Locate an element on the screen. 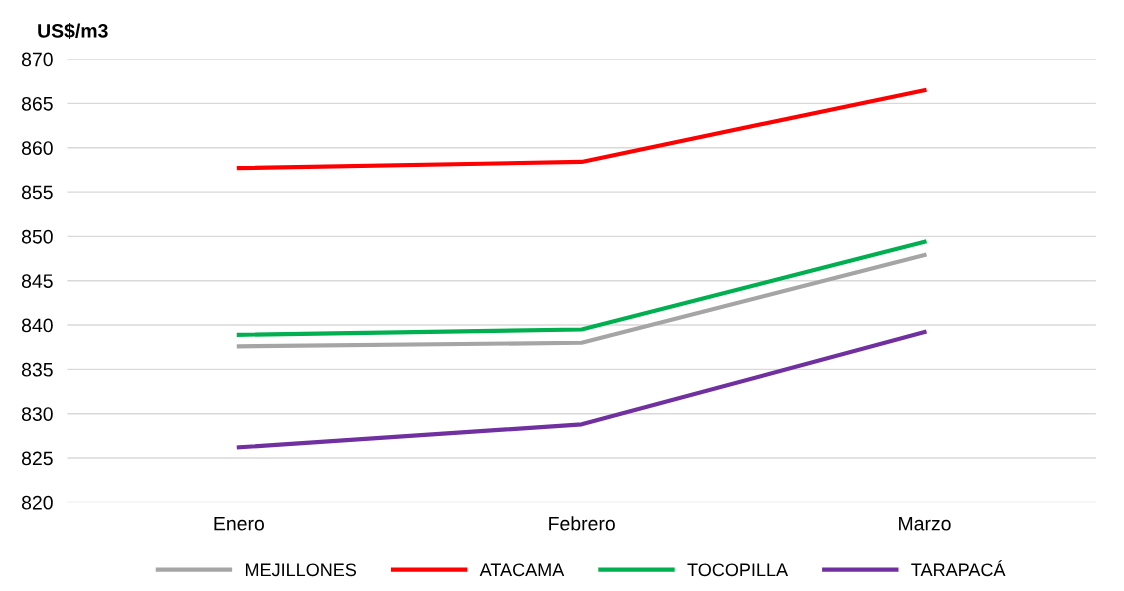 This screenshot has width=1124, height=591. y-tick-label: 860 is located at coordinates (37, 148).